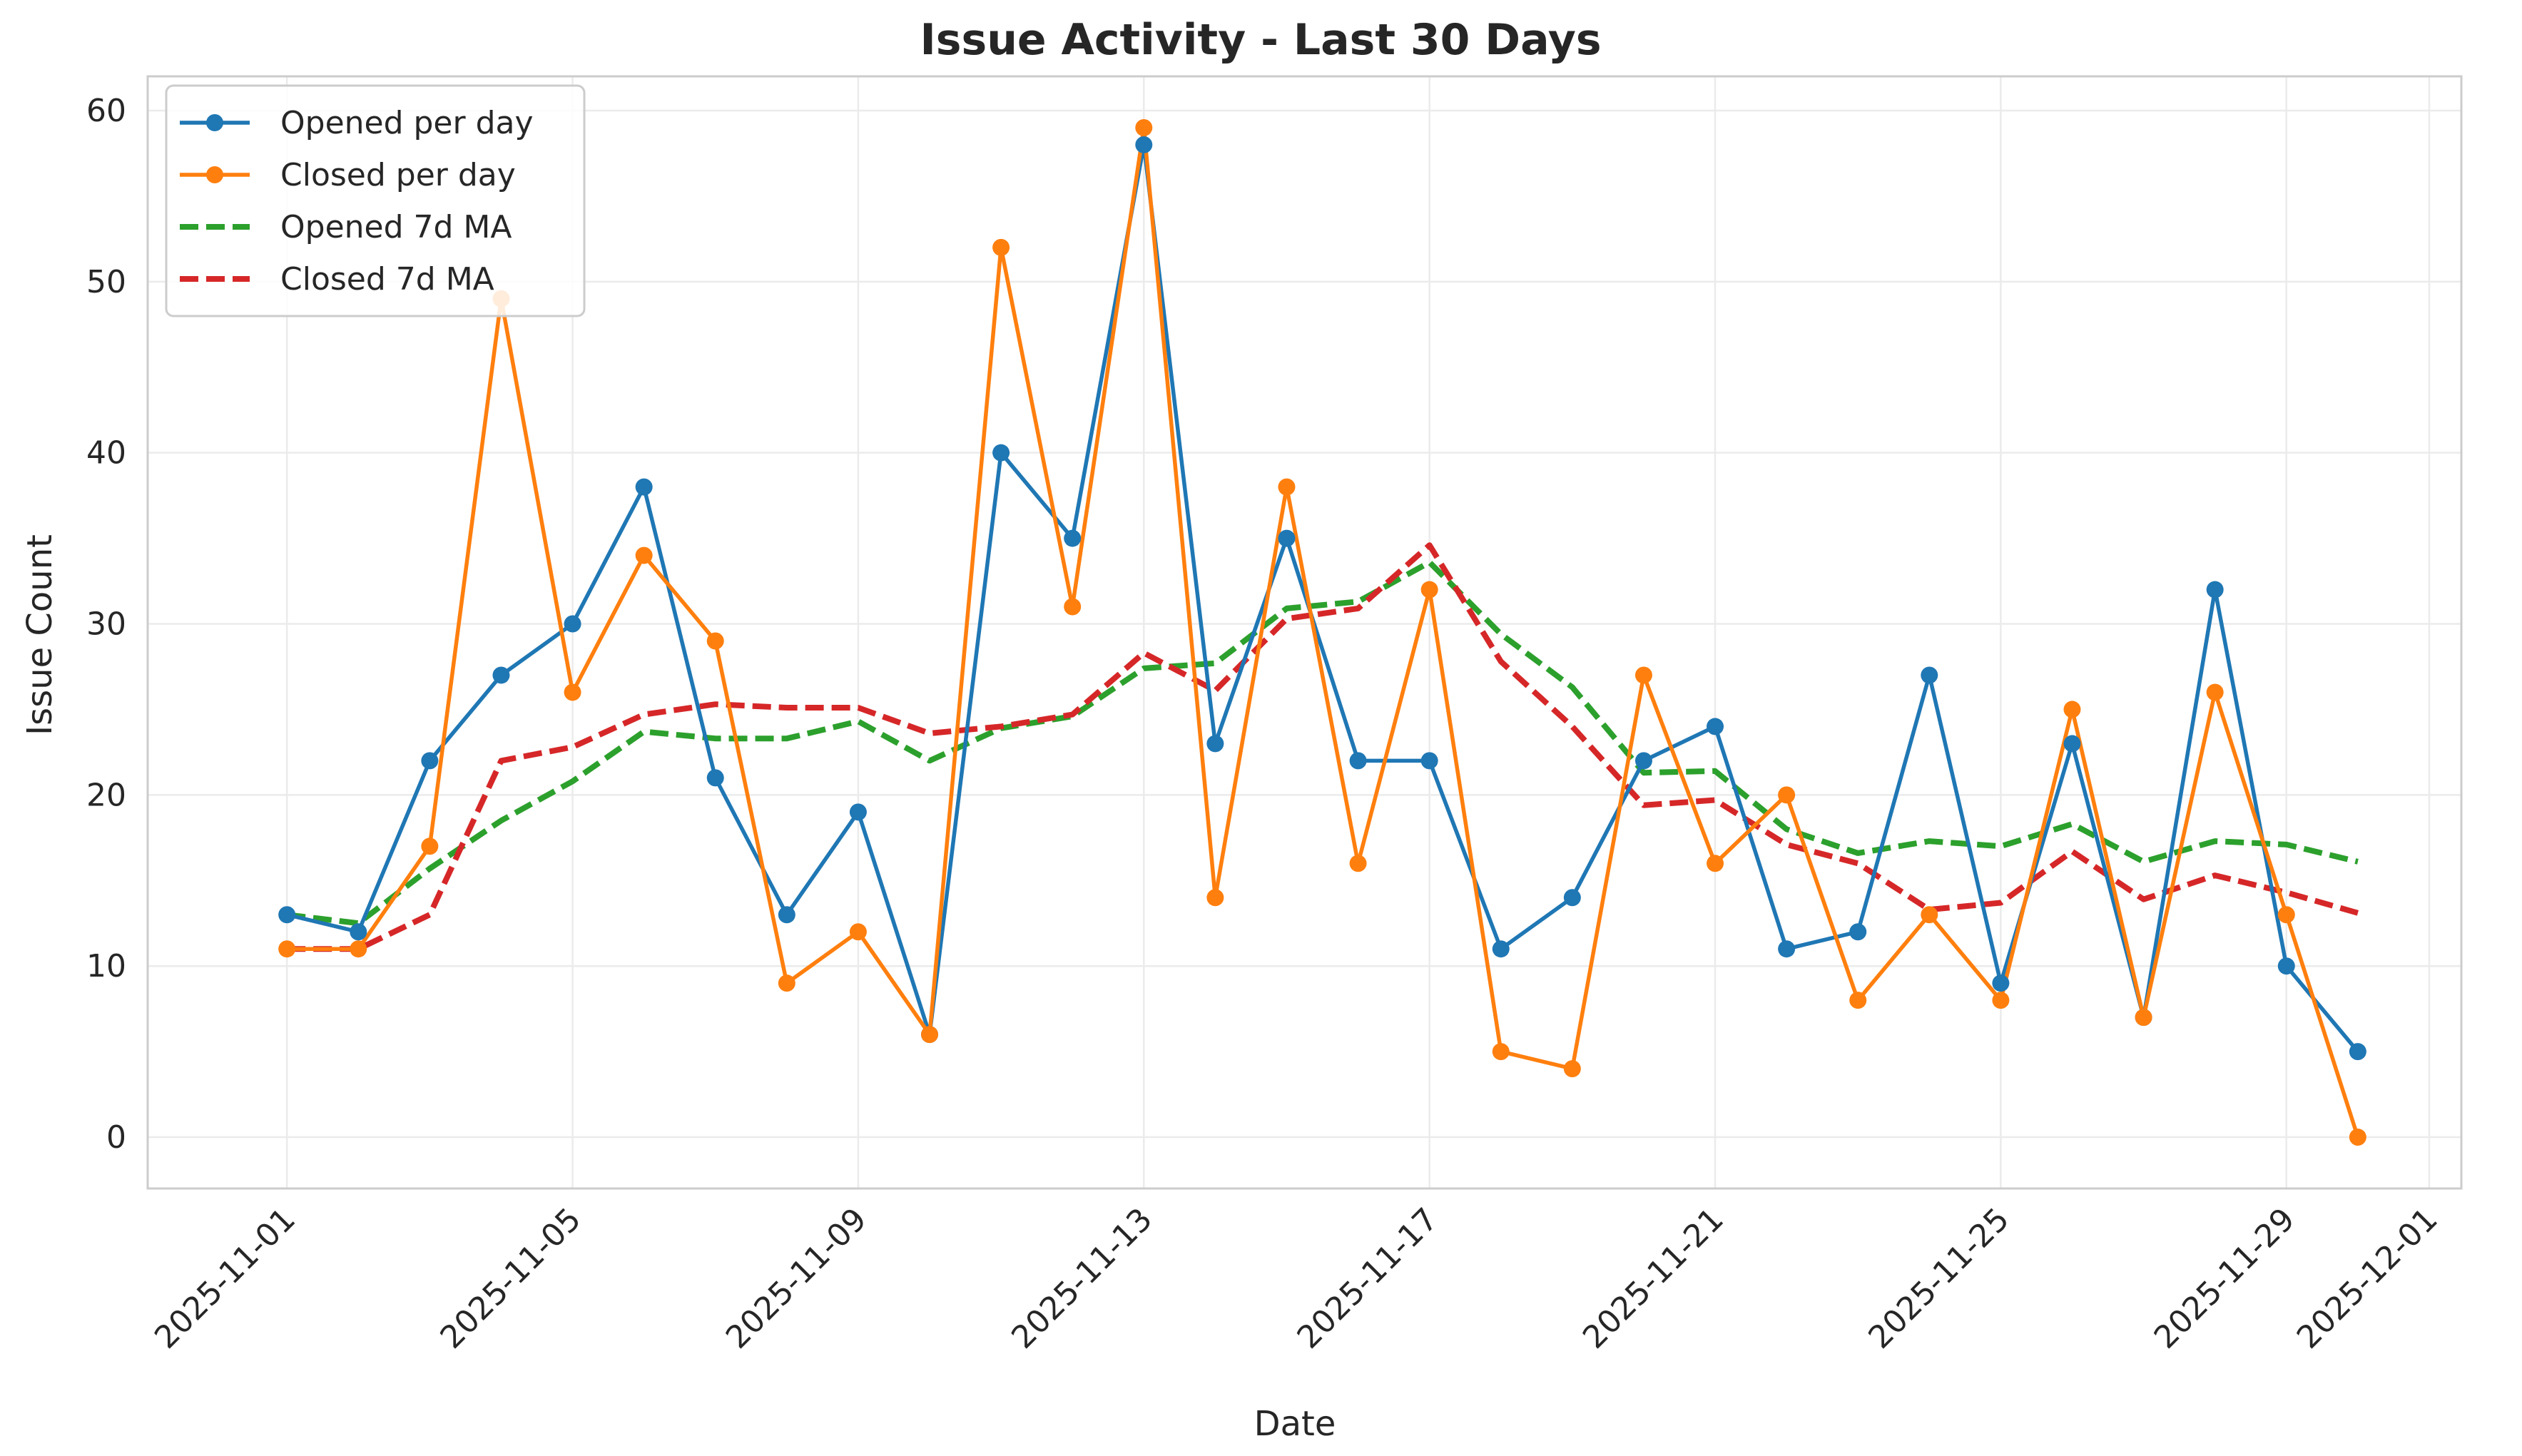 This screenshot has width=2522, height=1456. What do you see at coordinates (1295, 1424) in the screenshot?
I see `x-axis-label: Date` at bounding box center [1295, 1424].